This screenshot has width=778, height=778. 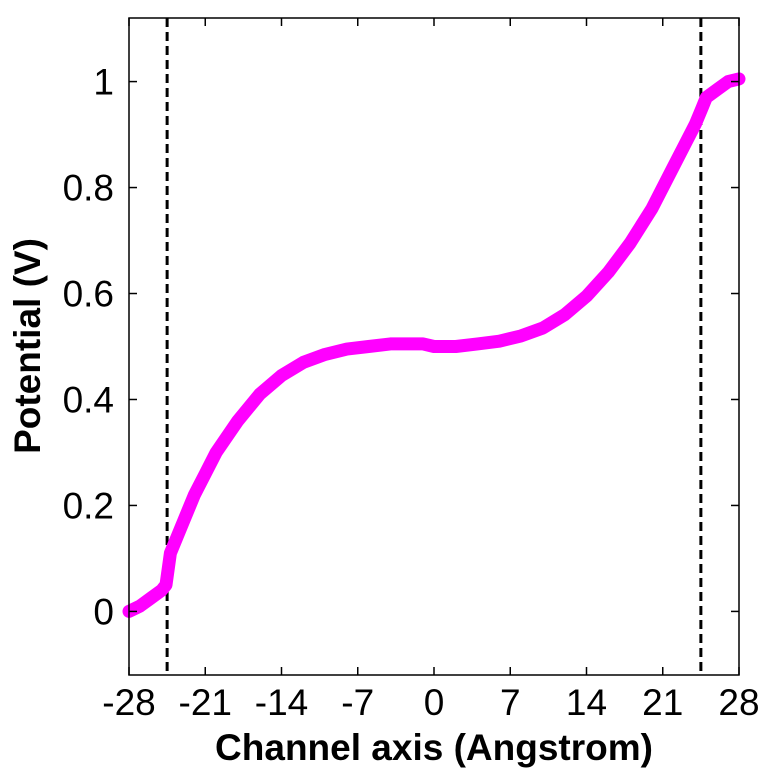 What do you see at coordinates (128, 702) in the screenshot?
I see `x-tick-label: -28` at bounding box center [128, 702].